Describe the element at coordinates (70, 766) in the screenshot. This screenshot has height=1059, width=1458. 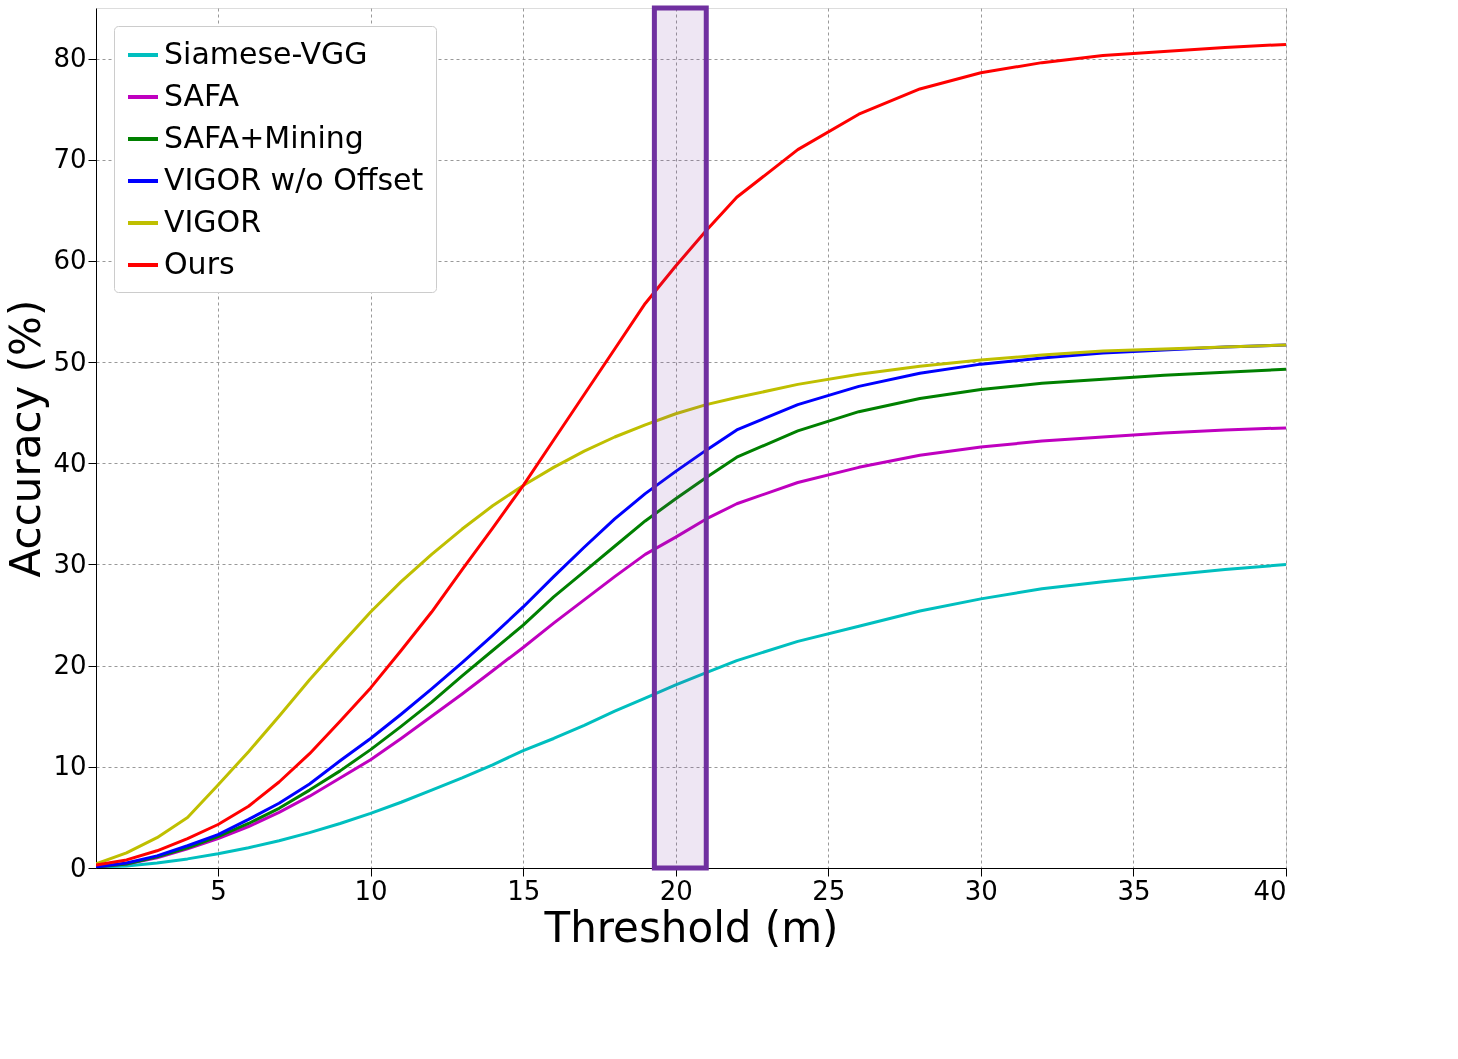
I see `y-tick-label: 10` at that location.